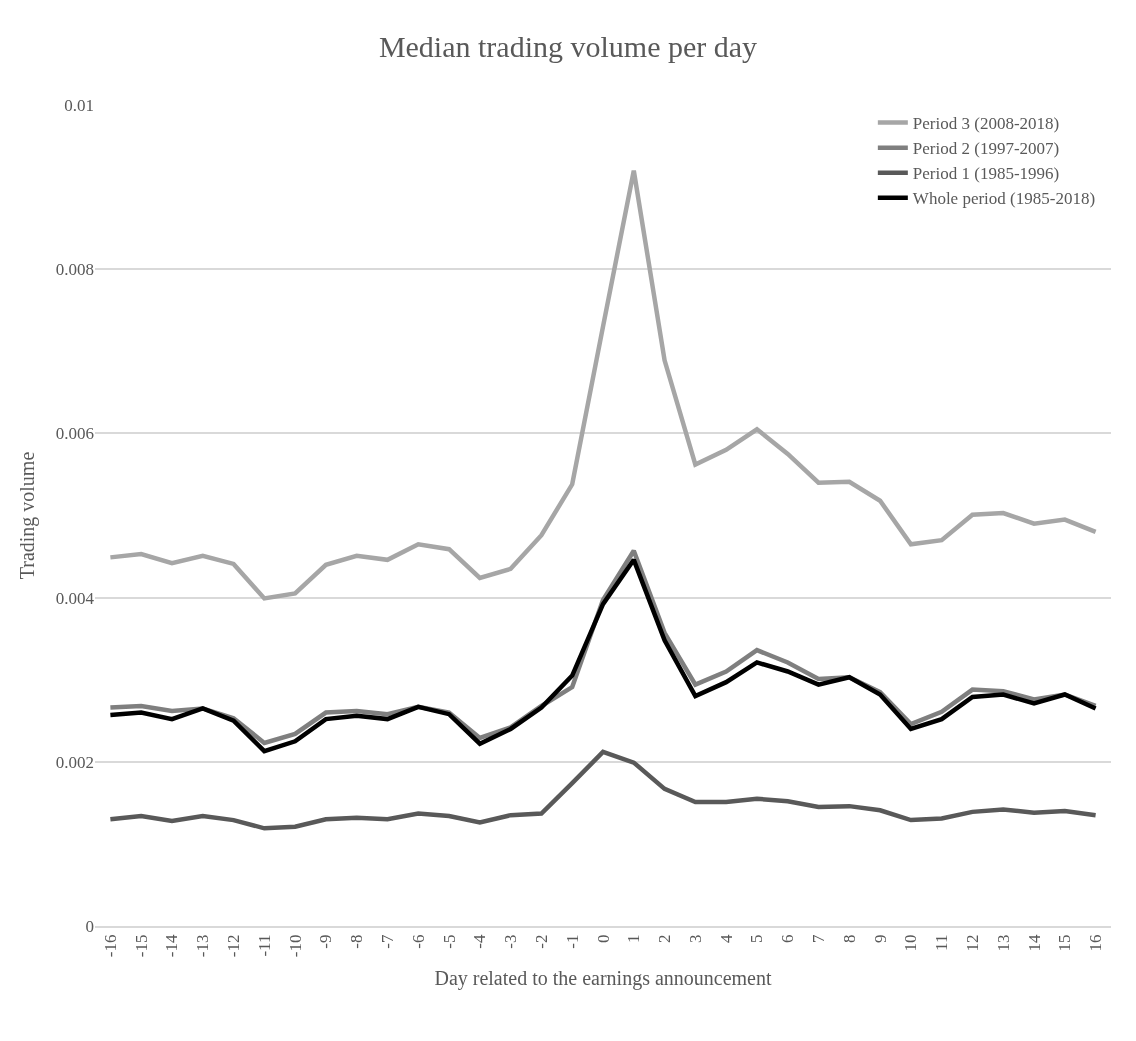 The image size is (1136, 1041). I want to click on legend-label: Period 3 (2008-2018), so click(986, 124).